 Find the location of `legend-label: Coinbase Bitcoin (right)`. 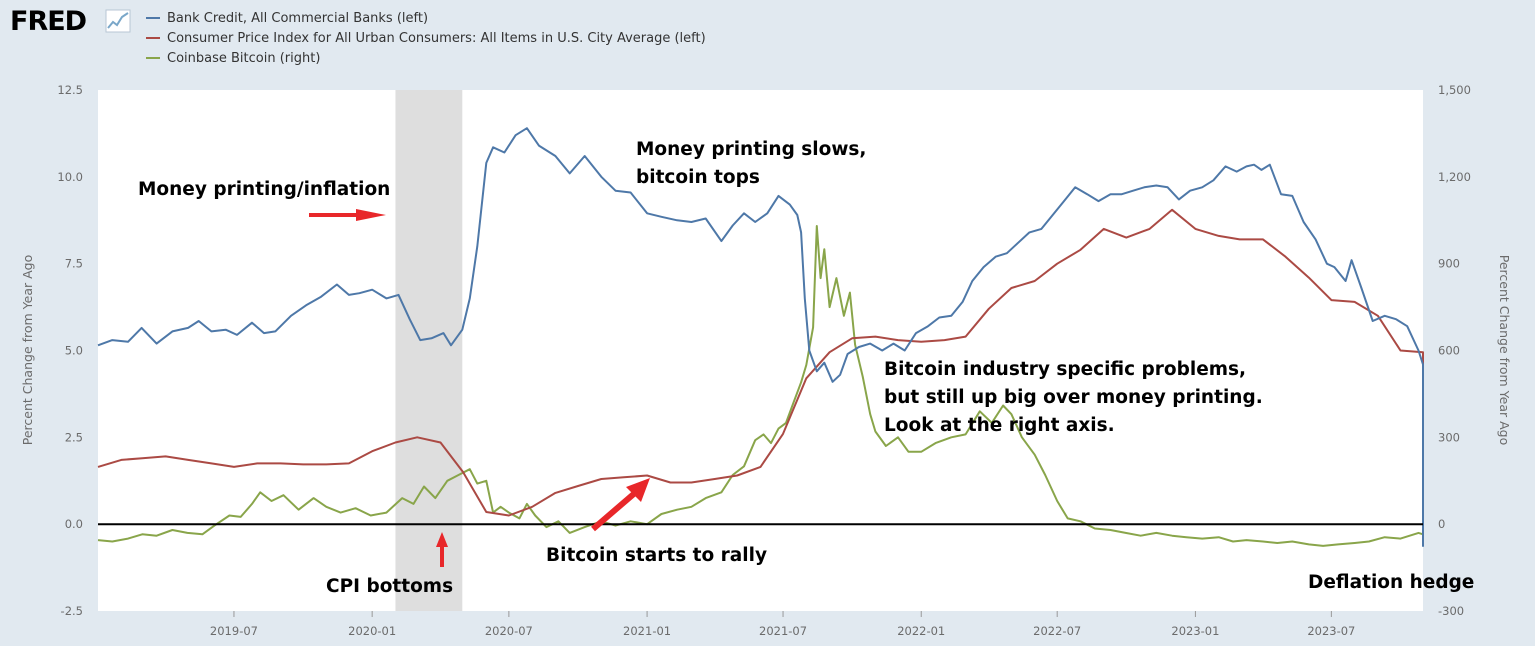

legend-label: Coinbase Bitcoin (right) is located at coordinates (244, 58).